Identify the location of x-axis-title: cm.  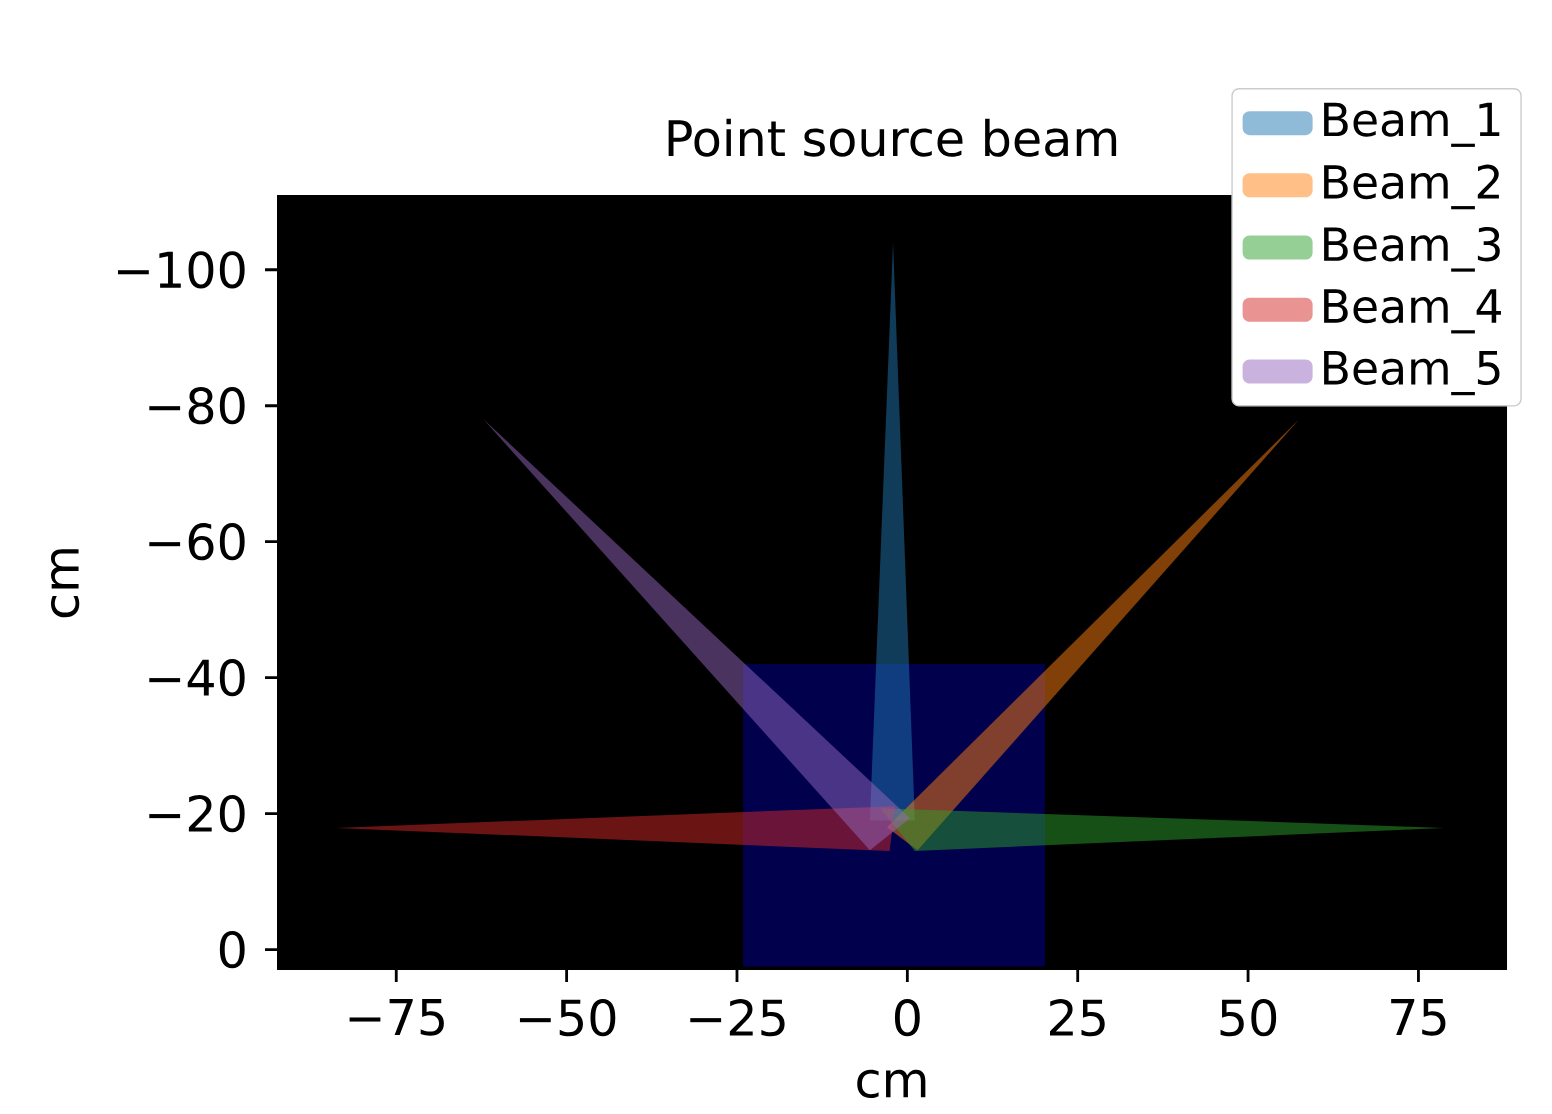
(891, 1083).